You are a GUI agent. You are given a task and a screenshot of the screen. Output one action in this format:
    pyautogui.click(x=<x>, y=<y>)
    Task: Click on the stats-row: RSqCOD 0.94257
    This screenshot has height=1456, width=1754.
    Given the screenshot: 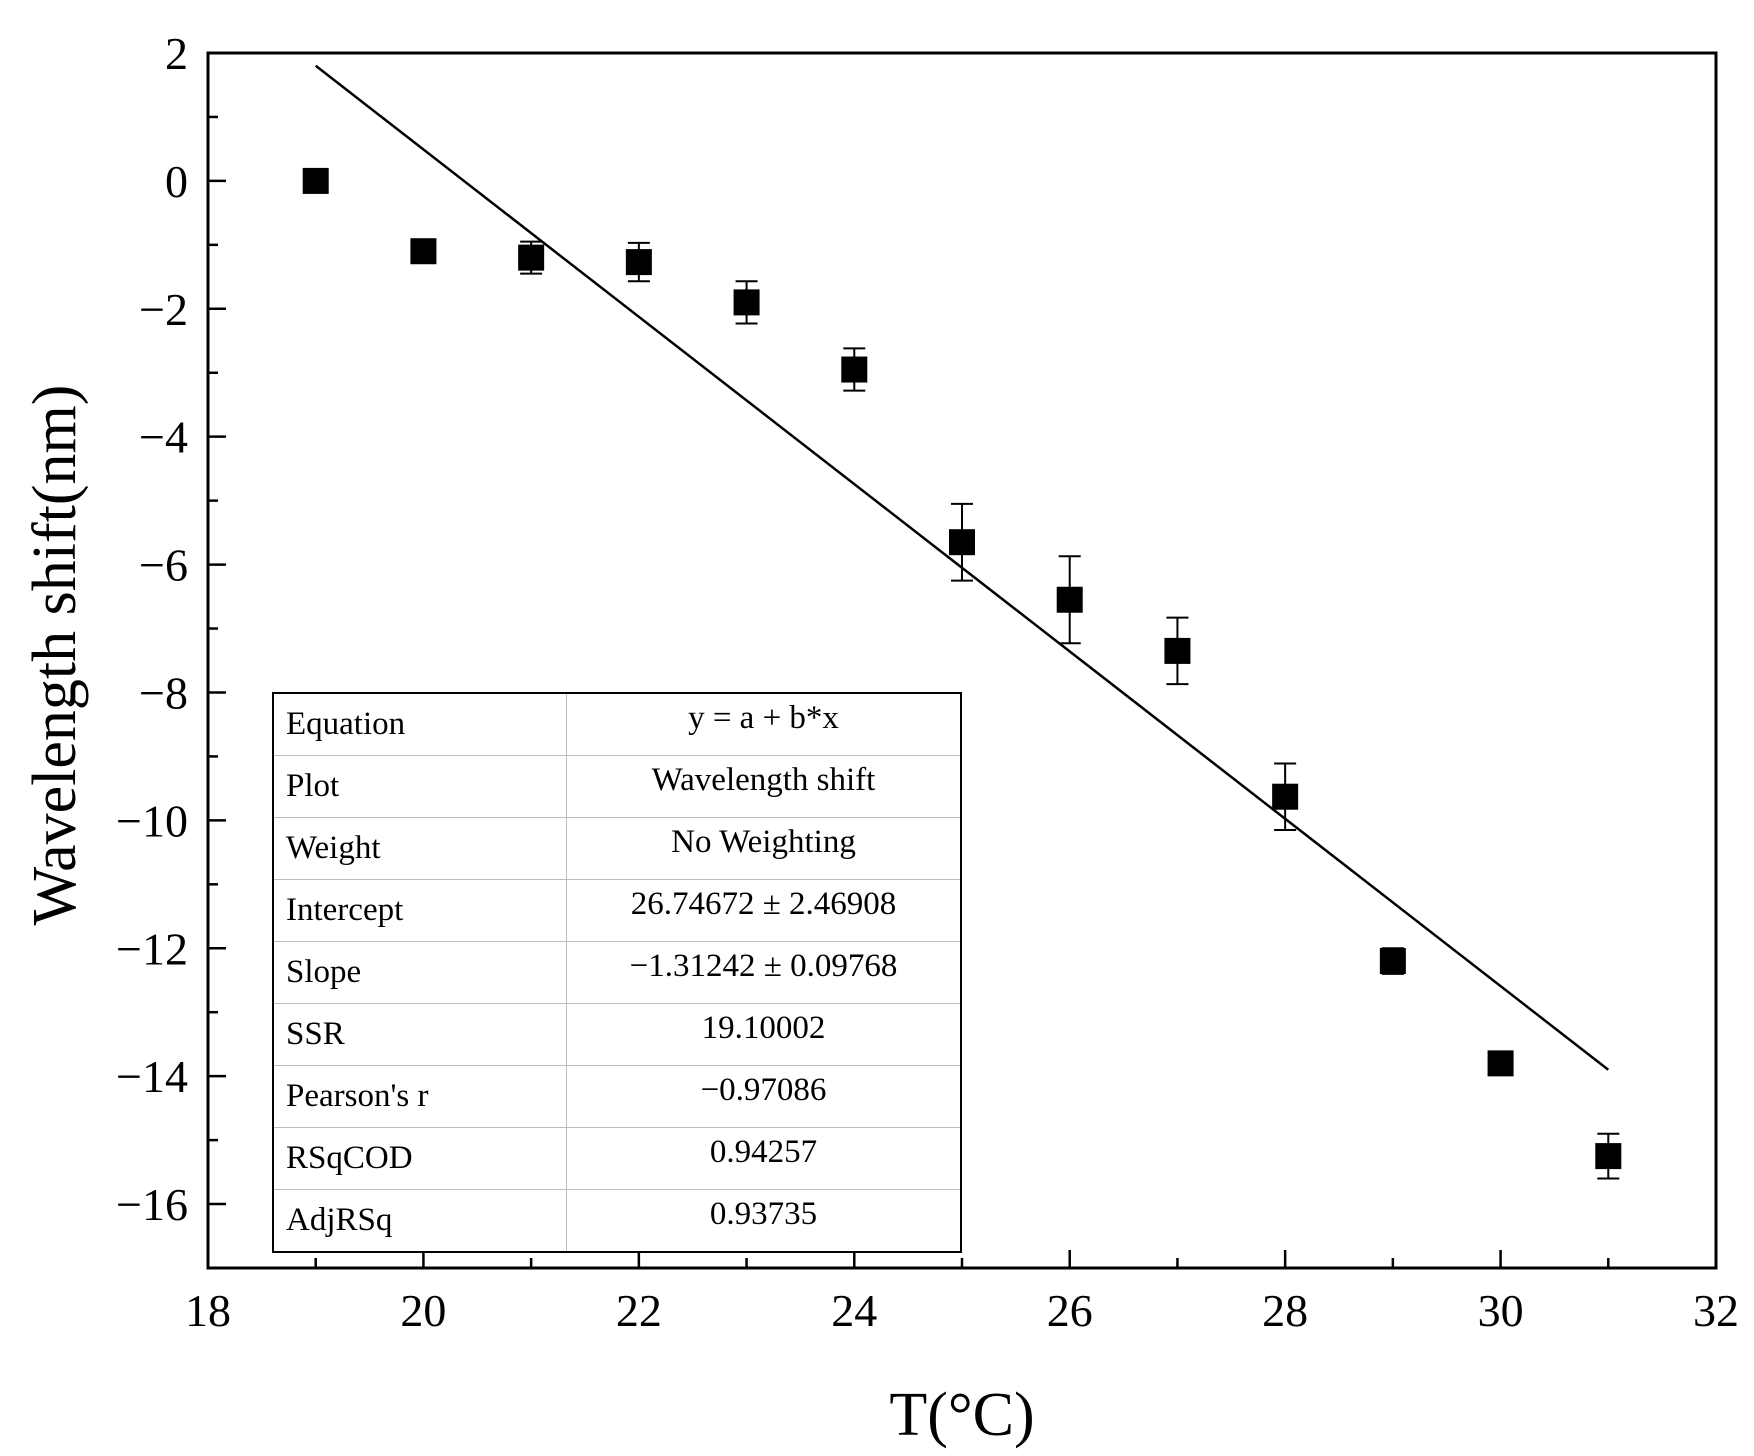 What is the action you would take?
    pyautogui.click(x=617, y=1158)
    